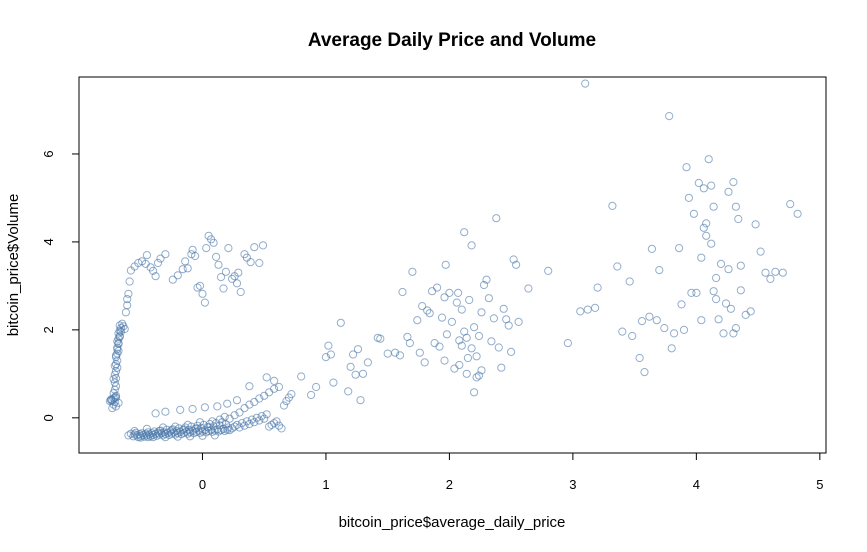  I want to click on y-tick-label: 4, so click(48, 241).